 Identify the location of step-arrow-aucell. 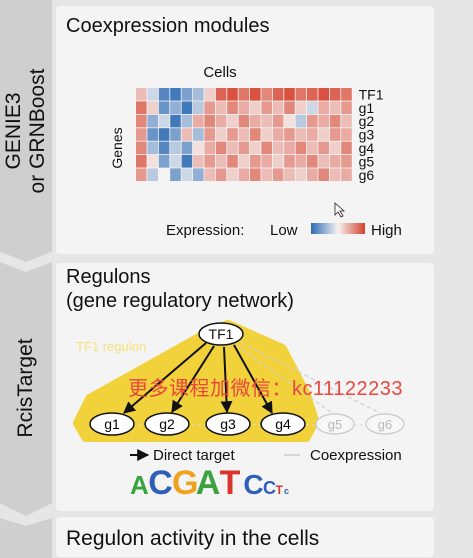
(26, 538).